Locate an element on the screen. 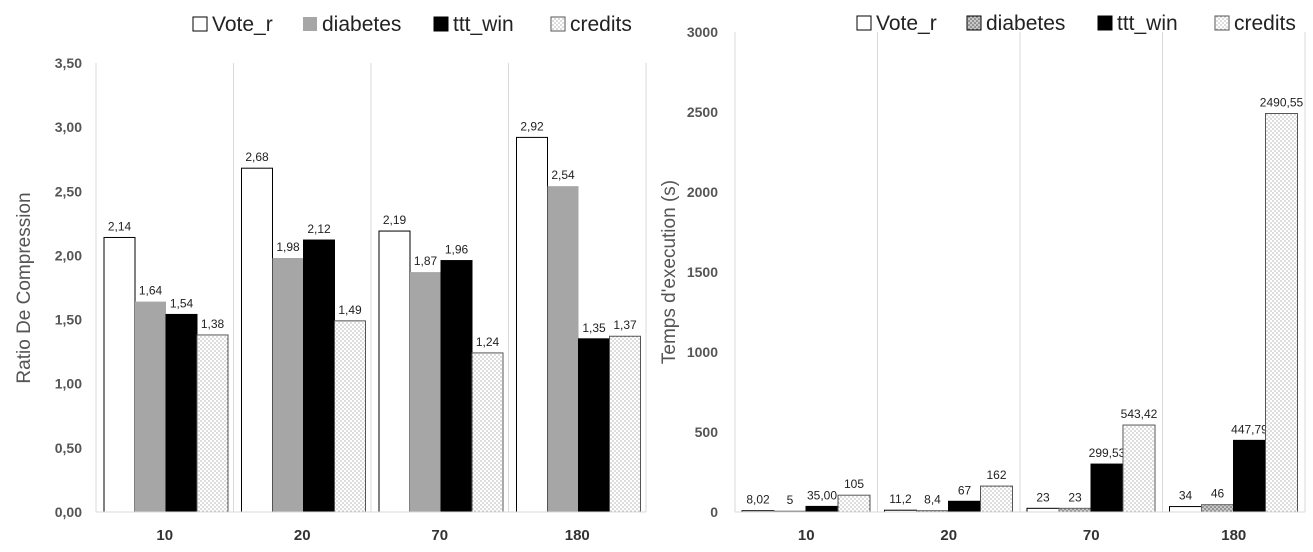 Image resolution: width=1313 pixels, height=552 pixels. data-label-vote-r-180: 2,92 is located at coordinates (532, 126).